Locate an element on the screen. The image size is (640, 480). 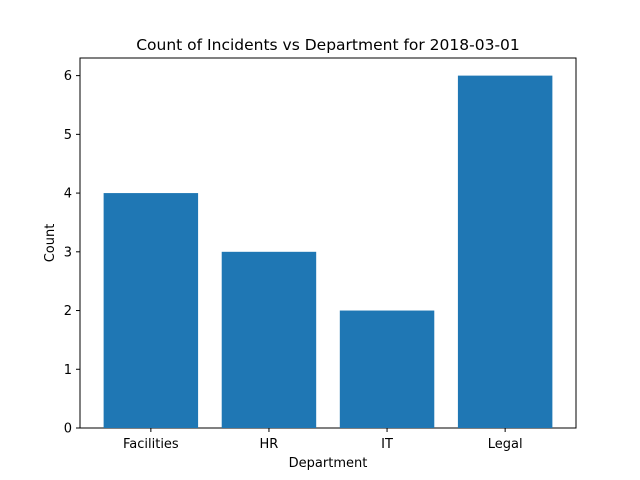
y-tick-label: 5 is located at coordinates (68, 135).